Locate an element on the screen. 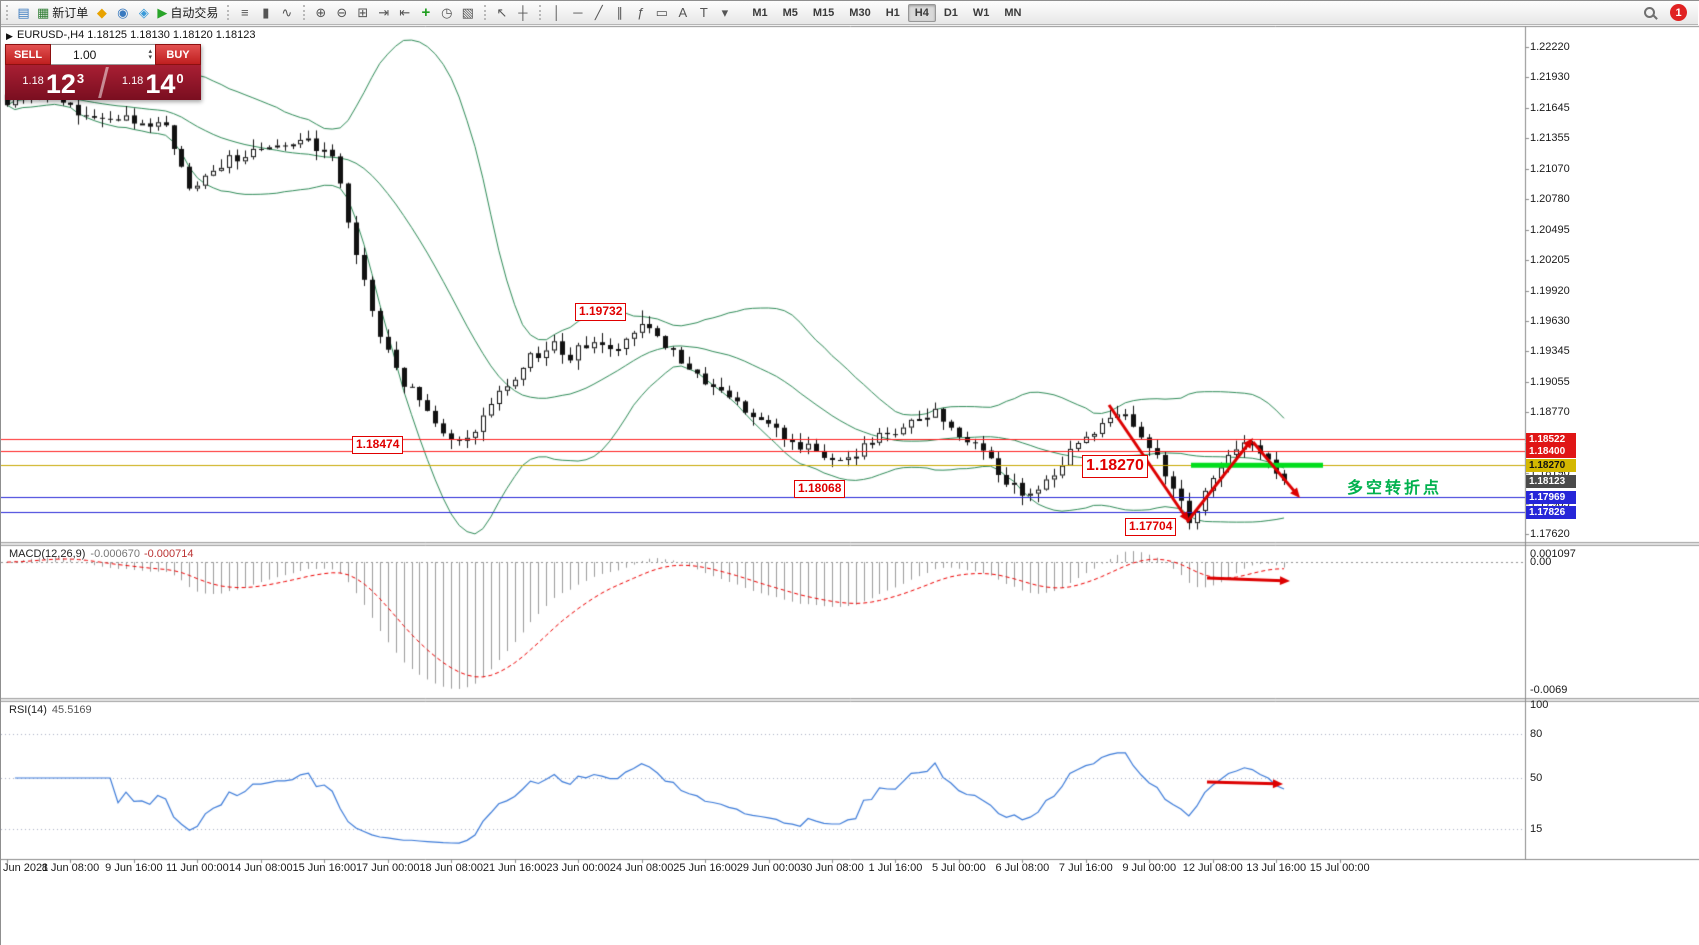  time-axis-label: 9 Jul 00:00 is located at coordinates (1149, 868).